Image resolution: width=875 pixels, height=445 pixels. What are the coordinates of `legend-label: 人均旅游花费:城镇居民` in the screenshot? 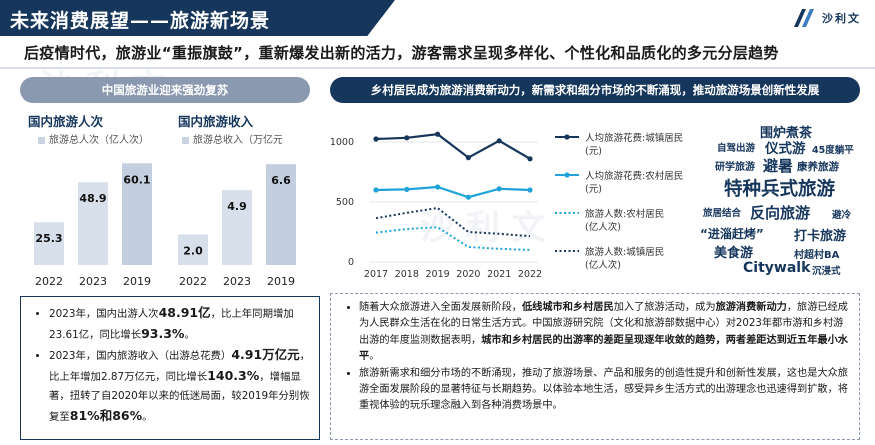 It's located at (634, 138).